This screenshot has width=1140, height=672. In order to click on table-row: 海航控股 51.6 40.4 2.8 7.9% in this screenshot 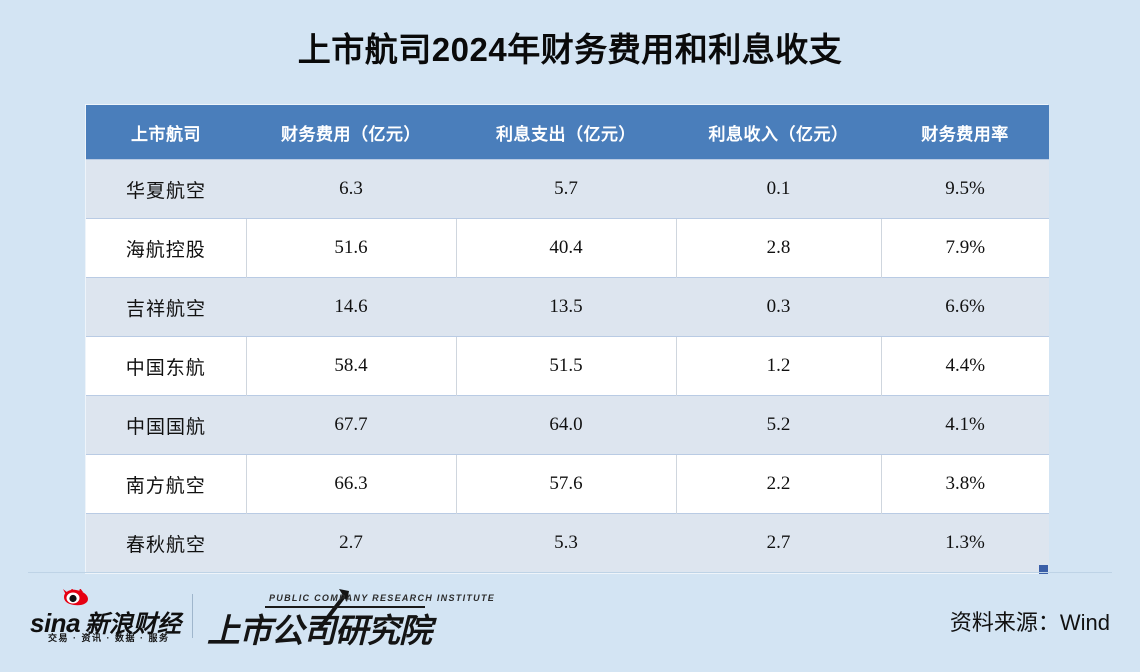, I will do `click(567, 248)`.